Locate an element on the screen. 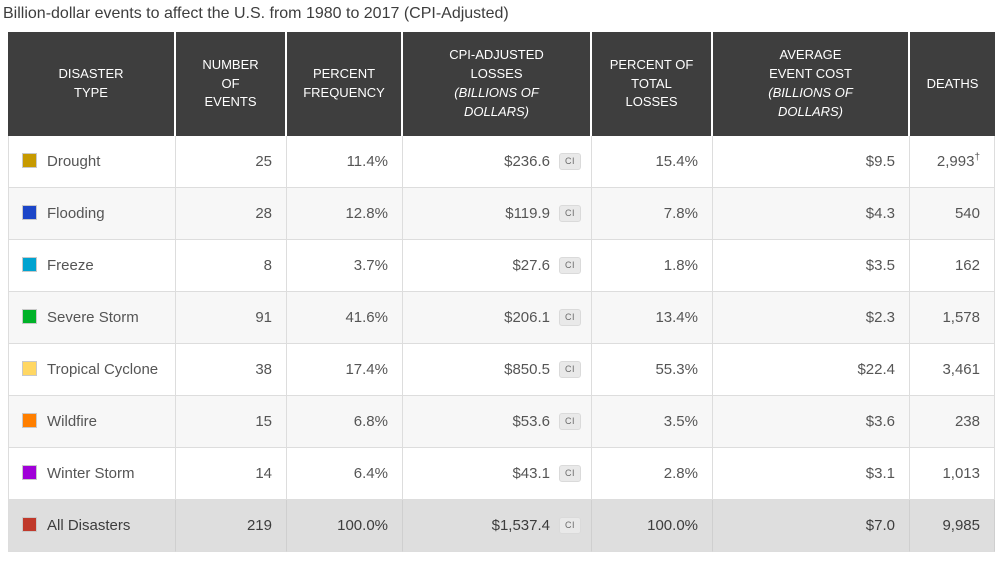 This screenshot has height=562, width=1003. average-event-cost-cell: $9.5 is located at coordinates (811, 162).